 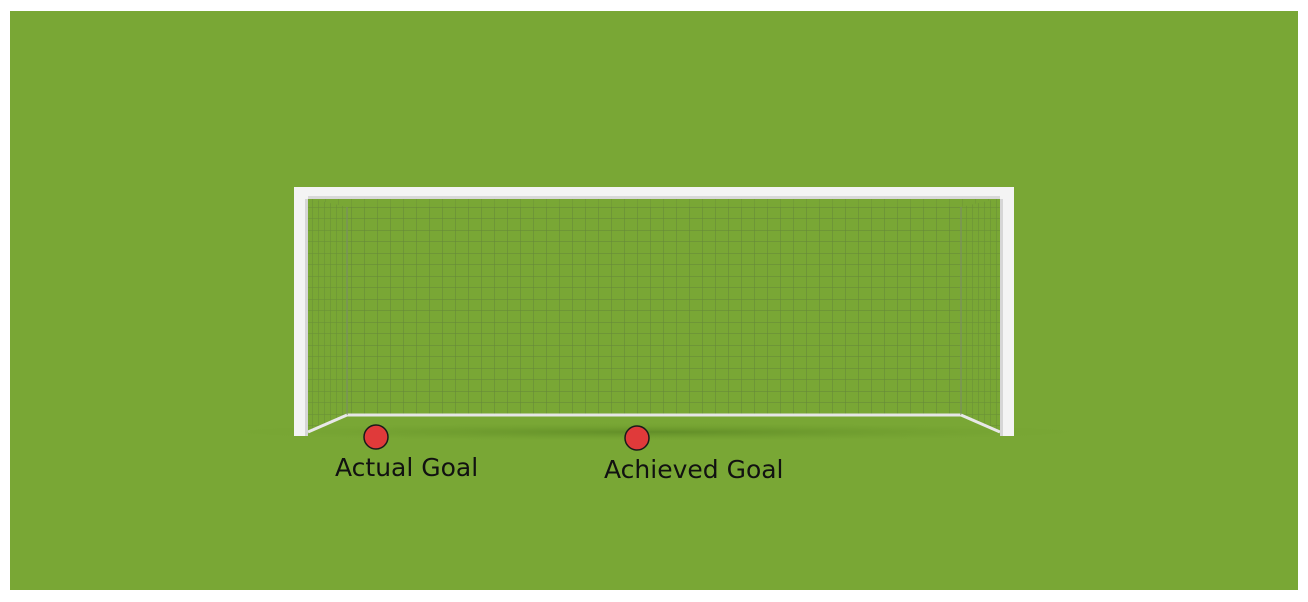 I want to click on achieved-goal-marker, so click(x=637, y=438).